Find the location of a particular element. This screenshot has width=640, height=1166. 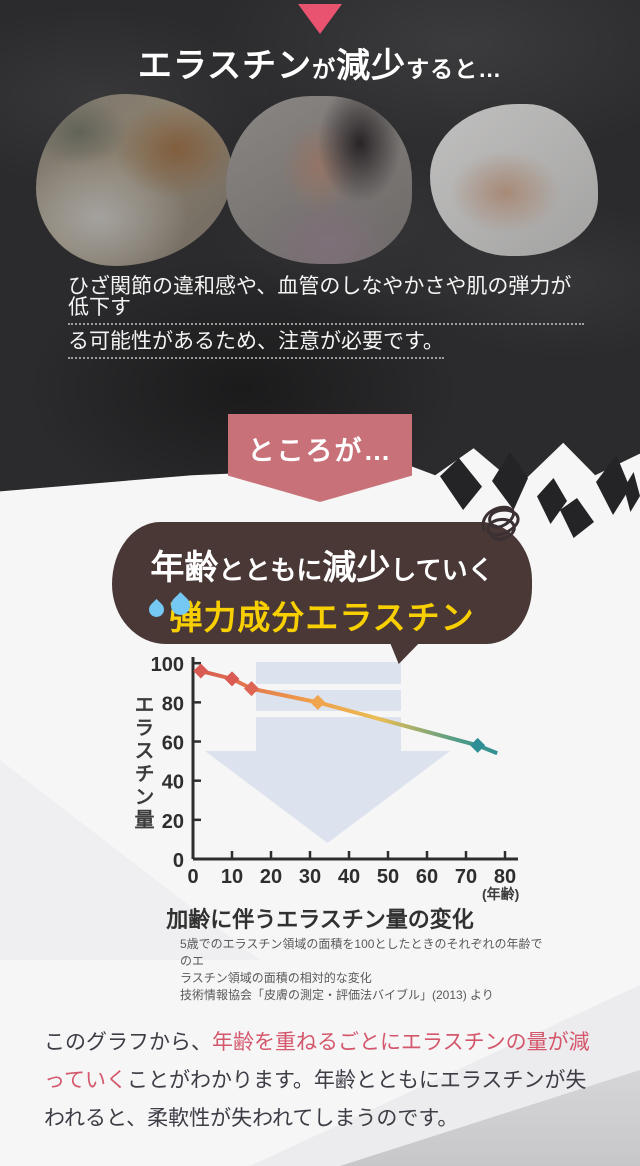

footnote-line: 5歳でのエラスチン領域の面積を100としたときのそれぞれの年齢でのエ is located at coordinates (361, 952).